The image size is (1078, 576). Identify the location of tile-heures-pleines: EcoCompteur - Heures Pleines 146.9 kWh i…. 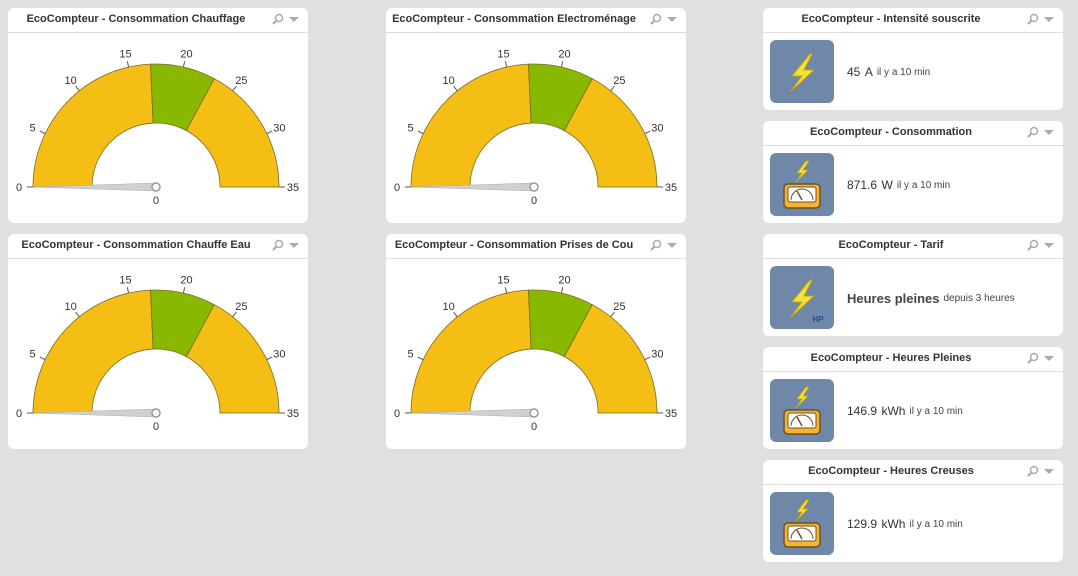
(913, 398).